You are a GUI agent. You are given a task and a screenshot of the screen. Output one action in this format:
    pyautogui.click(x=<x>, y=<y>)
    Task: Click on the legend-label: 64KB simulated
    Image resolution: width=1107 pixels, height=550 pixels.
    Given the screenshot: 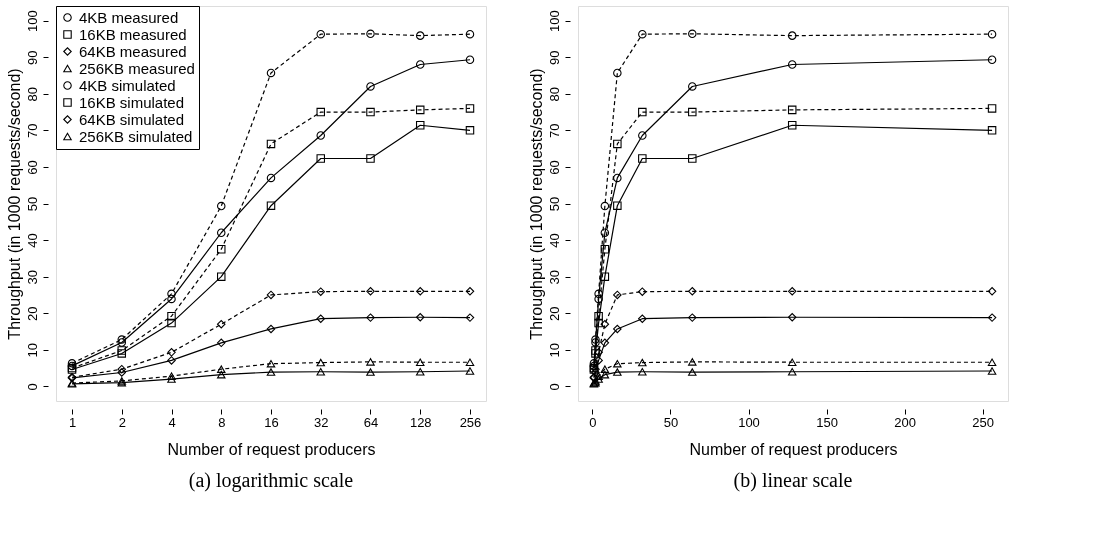 What is the action you would take?
    pyautogui.click(x=132, y=119)
    